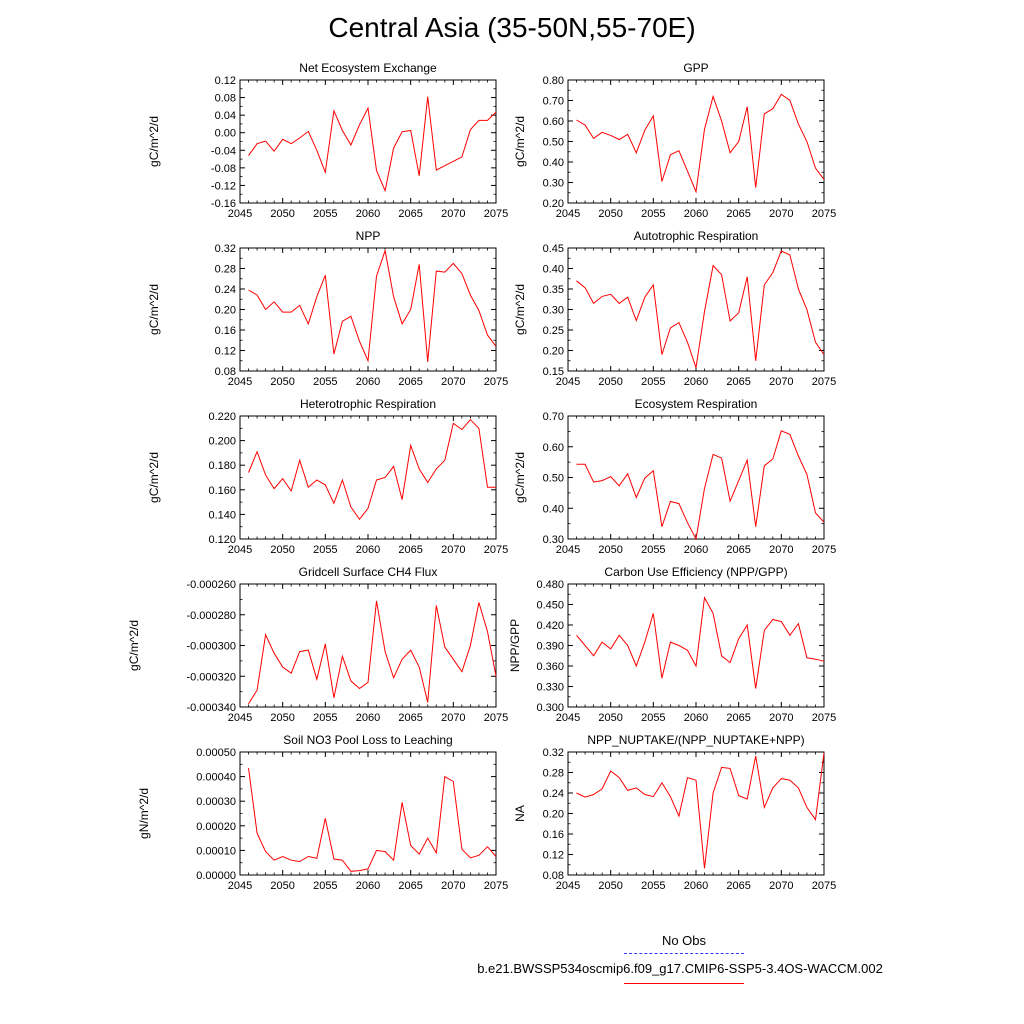 Image resolution: width=1024 pixels, height=1024 pixels. Describe the element at coordinates (216, 778) in the screenshot. I see `y-tick-label: 0.00040` at that location.